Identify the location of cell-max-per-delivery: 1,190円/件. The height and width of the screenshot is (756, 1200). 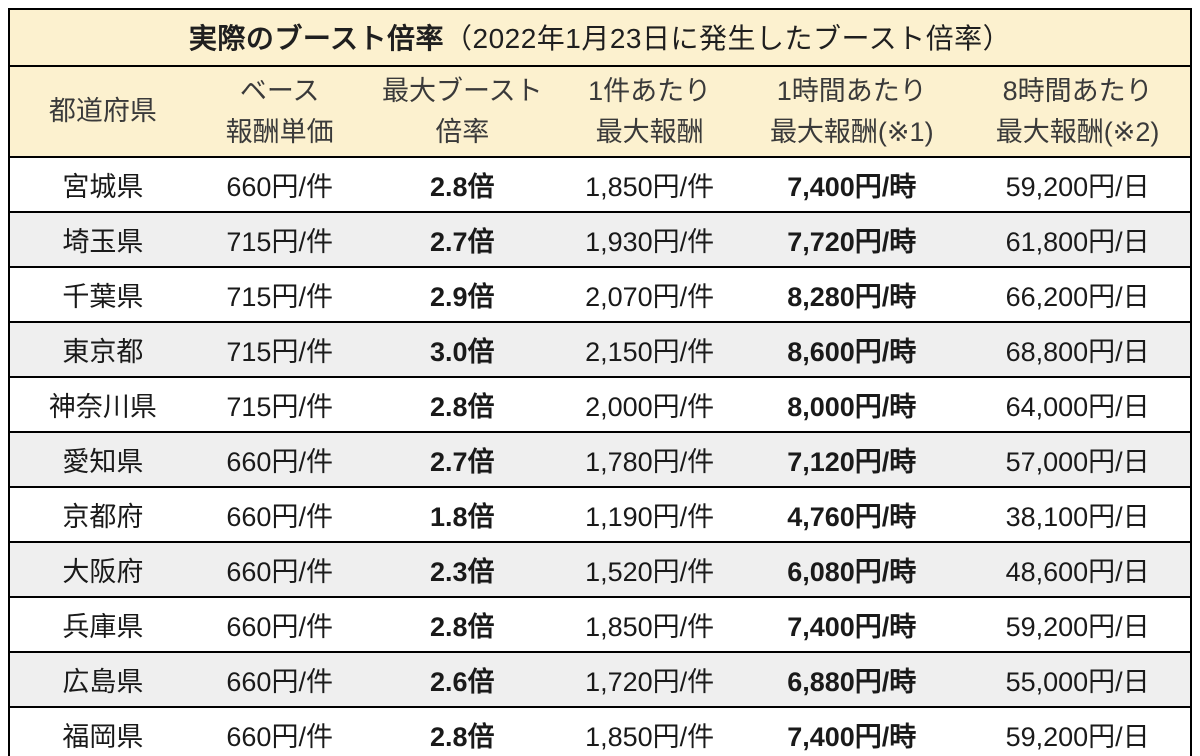
(649, 515).